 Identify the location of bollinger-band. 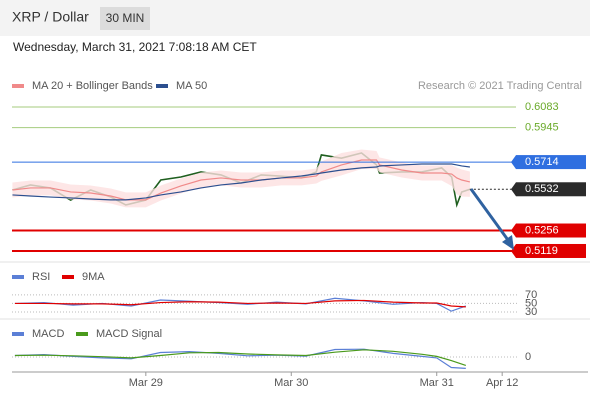
(241, 178).